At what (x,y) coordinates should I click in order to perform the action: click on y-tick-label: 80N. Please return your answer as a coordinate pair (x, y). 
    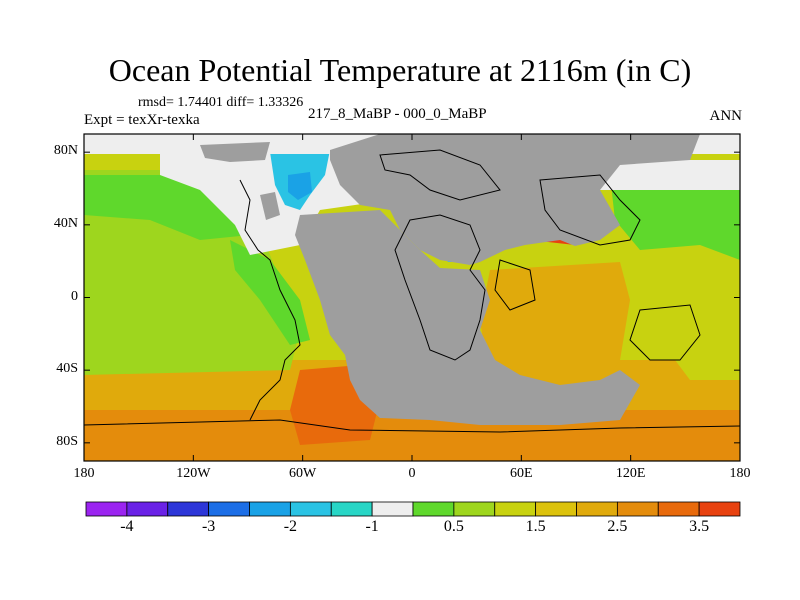
    Looking at the image, I should click on (65, 151).